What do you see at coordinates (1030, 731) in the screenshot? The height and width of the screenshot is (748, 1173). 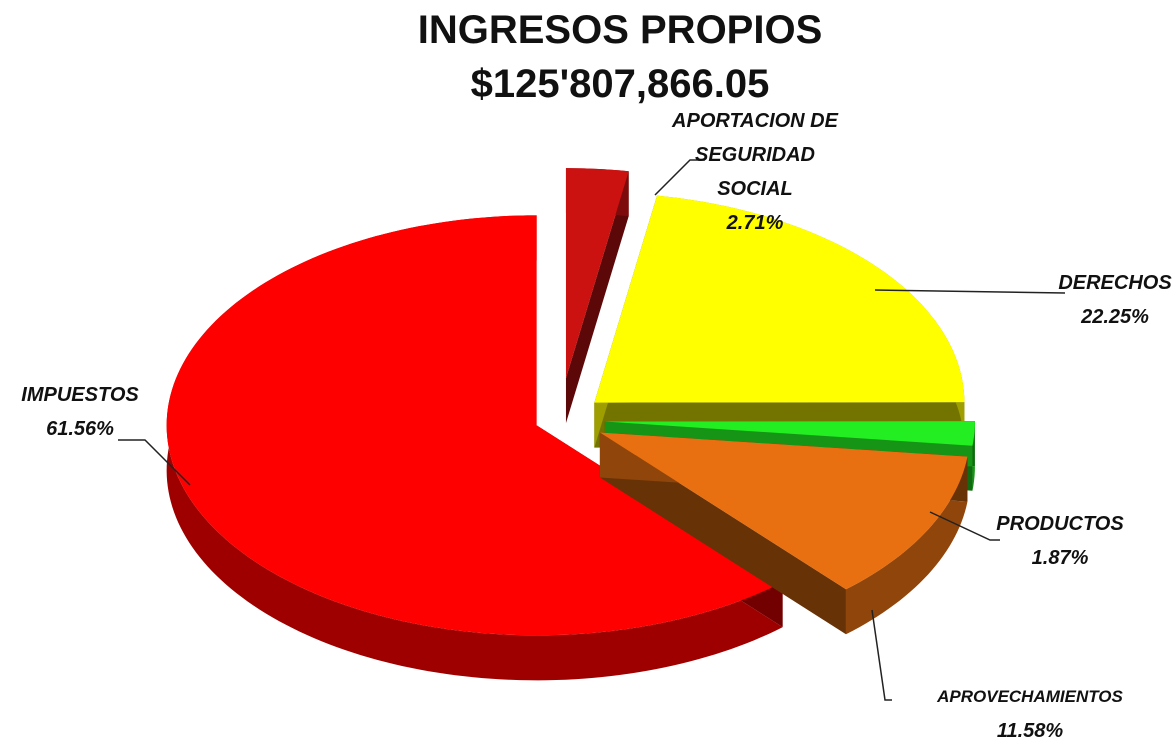 I see `value-label: 11.58%` at bounding box center [1030, 731].